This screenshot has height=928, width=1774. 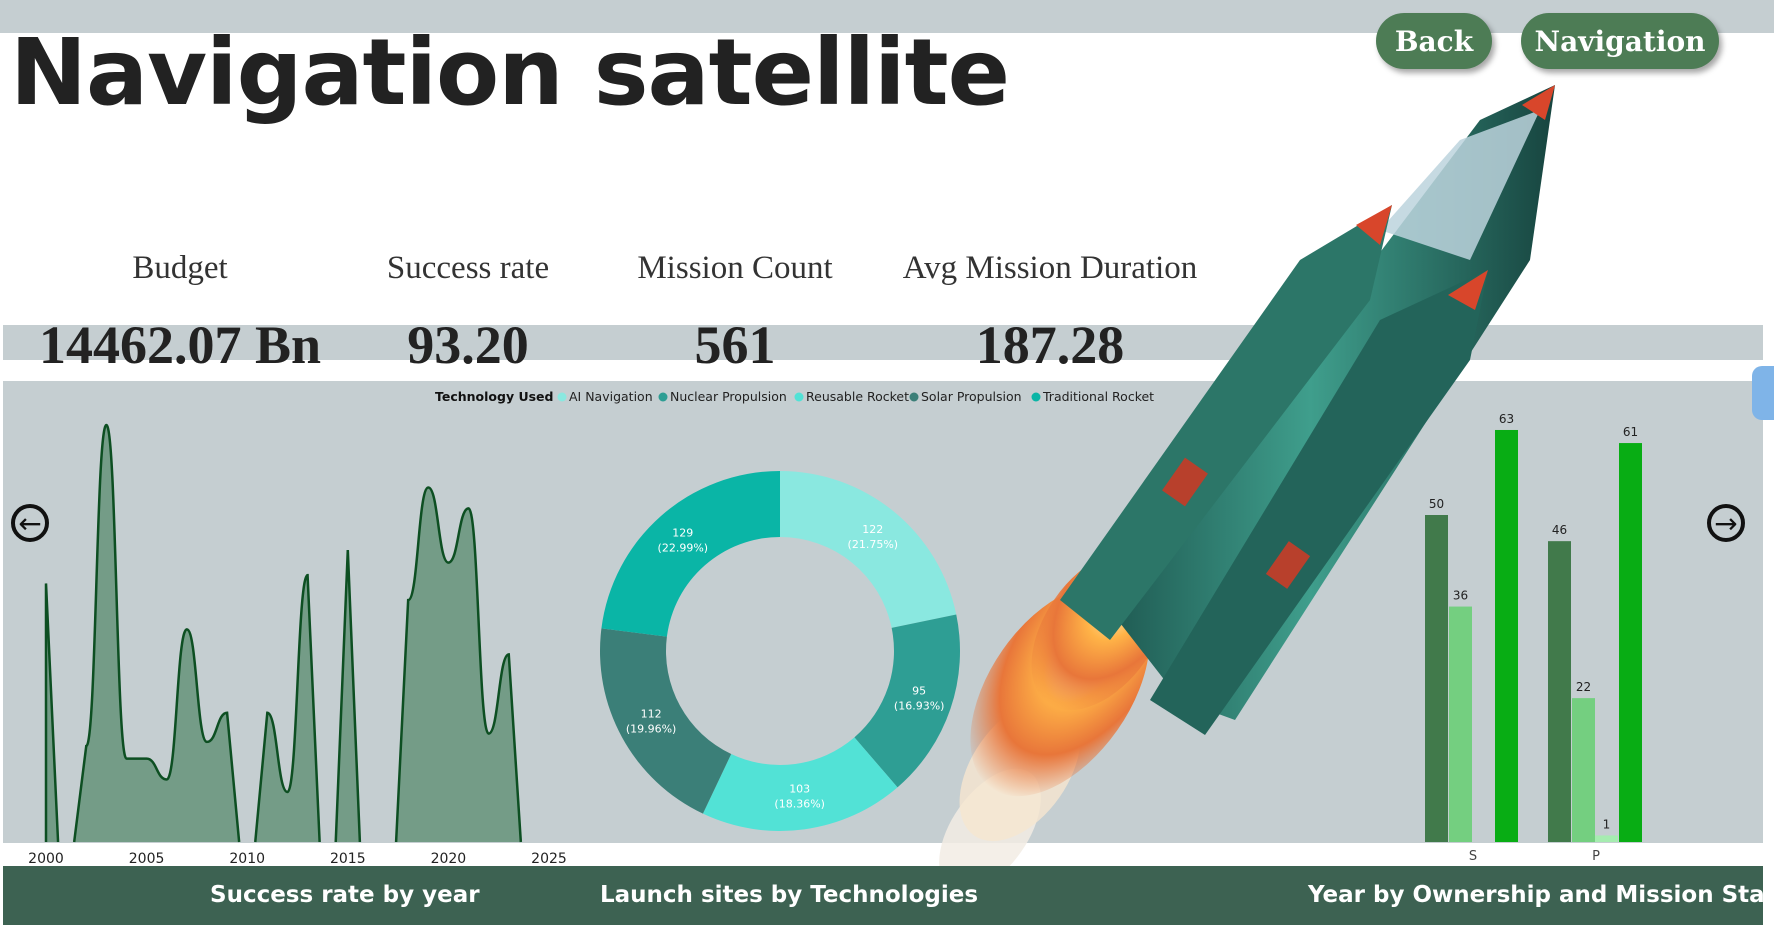 I want to click on donut-slice-reusable-rocket, so click(x=800, y=784).